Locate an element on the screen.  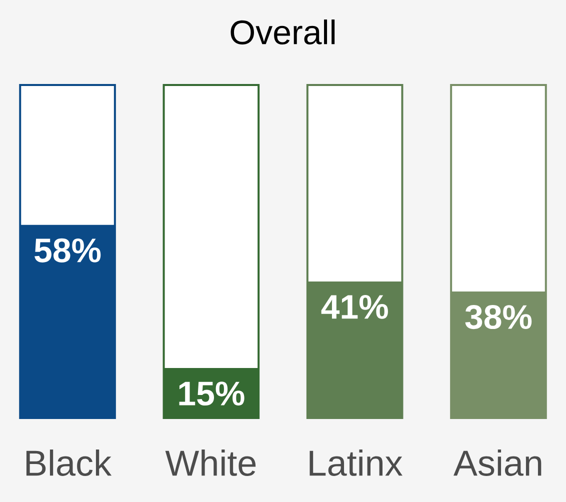
x-tick-label: Black is located at coordinates (69, 463).